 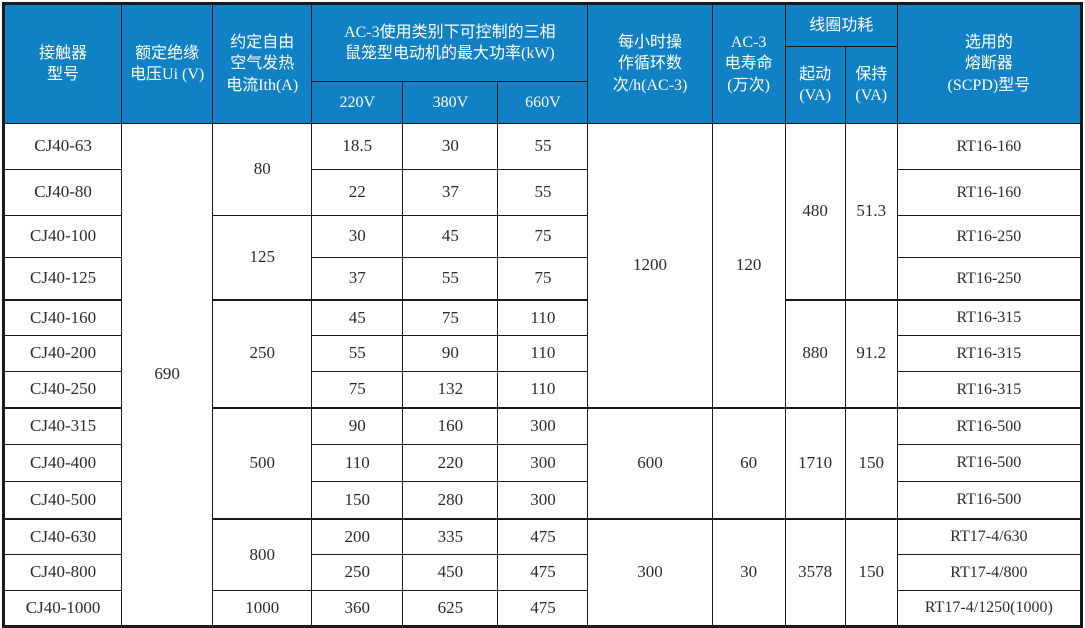 I want to click on cell-power-380v: 625, so click(x=450, y=608).